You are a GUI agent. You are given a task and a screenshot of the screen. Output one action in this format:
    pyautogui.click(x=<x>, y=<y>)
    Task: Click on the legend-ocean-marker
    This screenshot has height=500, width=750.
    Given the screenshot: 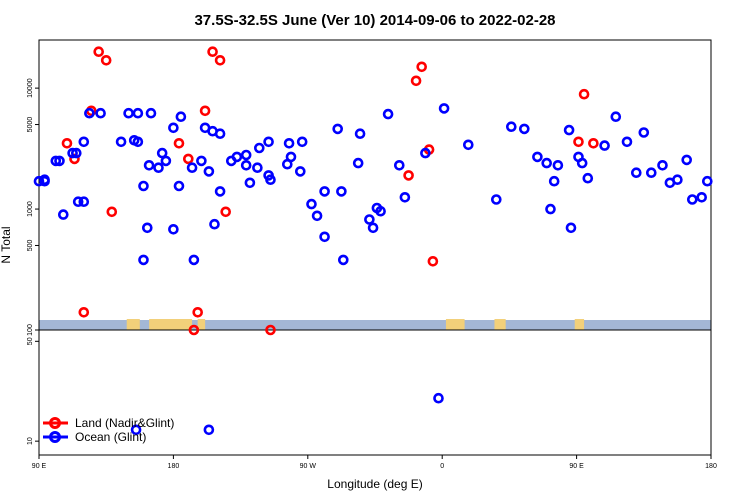 What is the action you would take?
    pyautogui.click(x=55, y=437)
    